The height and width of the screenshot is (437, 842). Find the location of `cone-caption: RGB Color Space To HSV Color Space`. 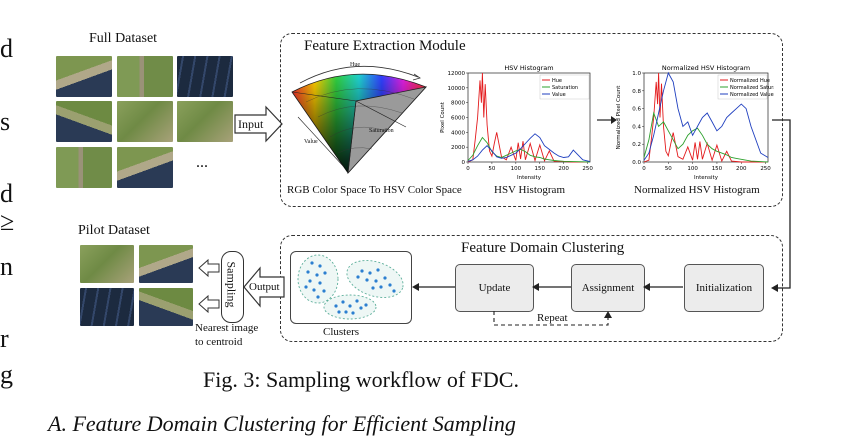

cone-caption: RGB Color Space To HSV Color Space is located at coordinates (374, 190).